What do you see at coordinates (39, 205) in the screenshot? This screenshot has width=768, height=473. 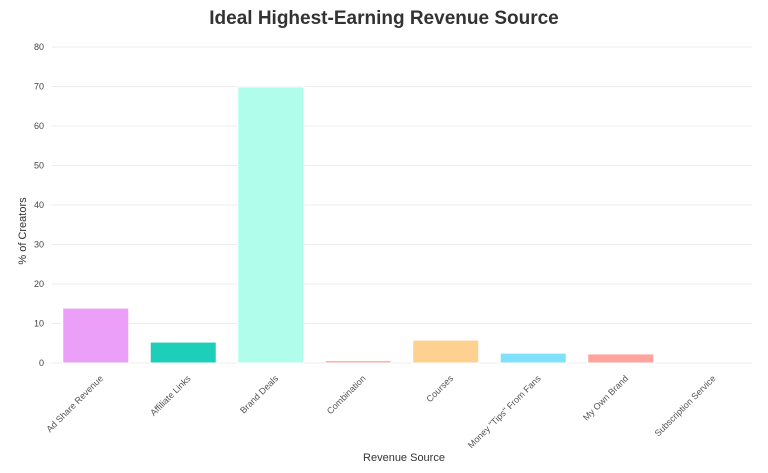 I see `y-tick-label: 40` at bounding box center [39, 205].